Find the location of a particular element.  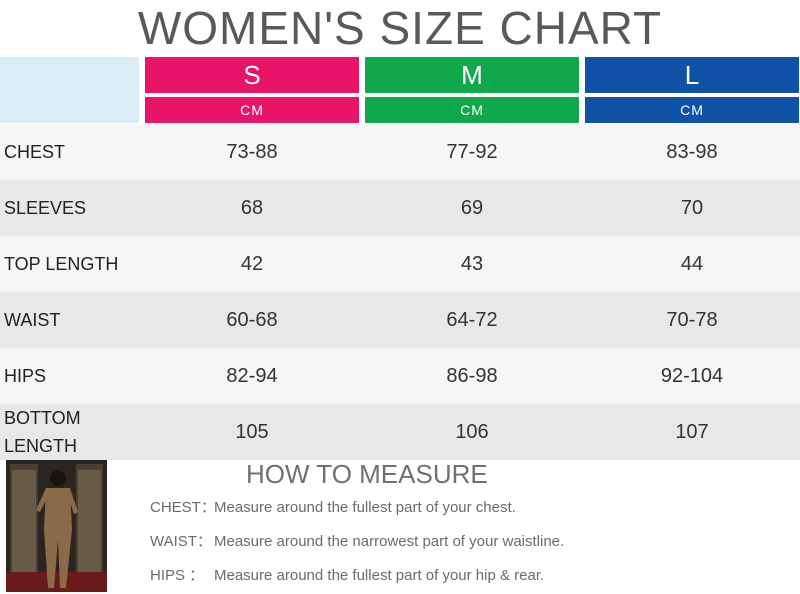

size-header-s: S is located at coordinates (252, 75).